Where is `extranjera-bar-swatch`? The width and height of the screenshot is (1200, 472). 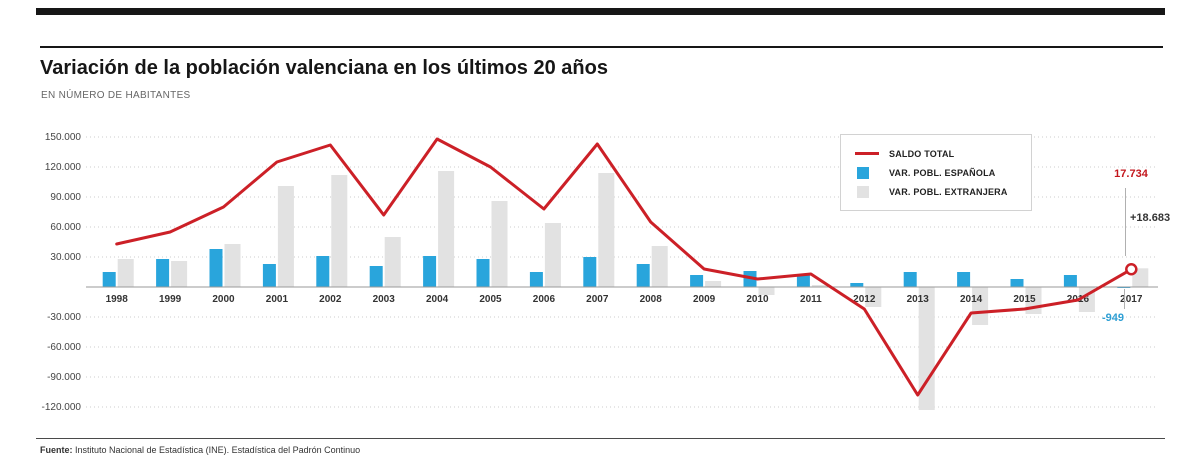
extranjera-bar-swatch is located at coordinates (863, 191).